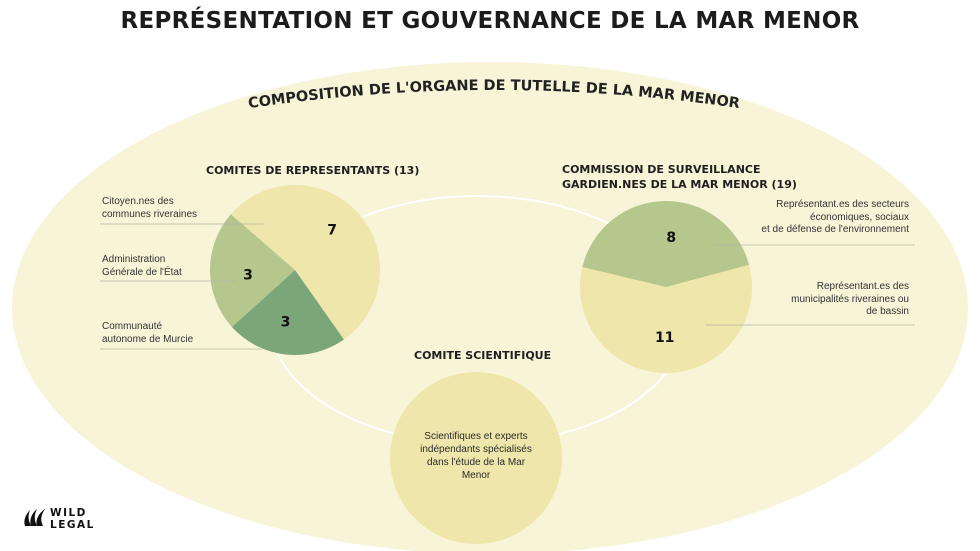  I want to click on scientific-heading: COMITE SCIENTIFIQUE, so click(483, 355).